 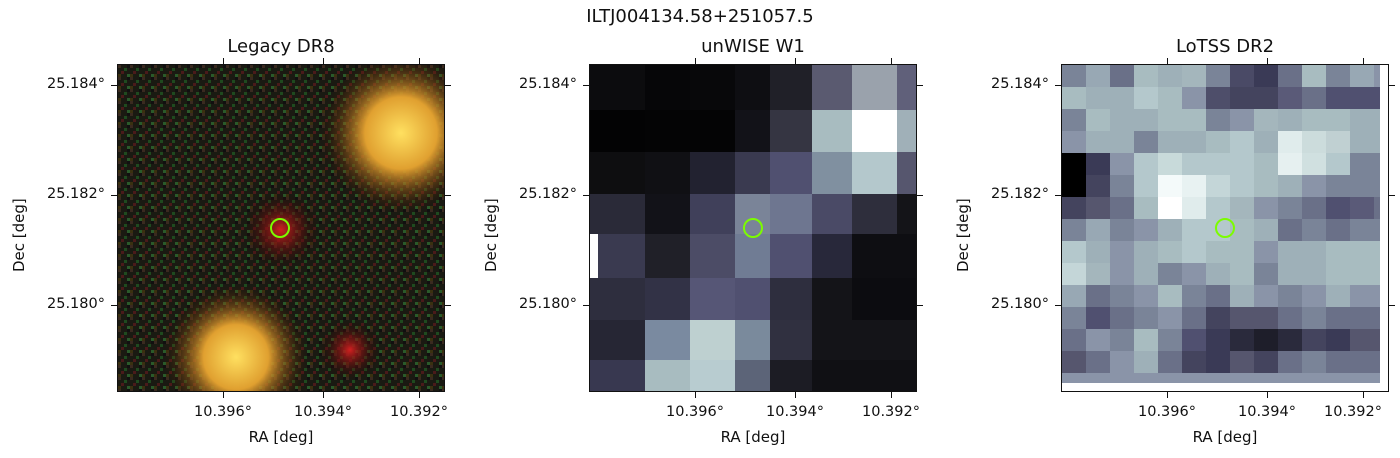 I want to click on panel-title: Legacy DR8, so click(x=281, y=46).